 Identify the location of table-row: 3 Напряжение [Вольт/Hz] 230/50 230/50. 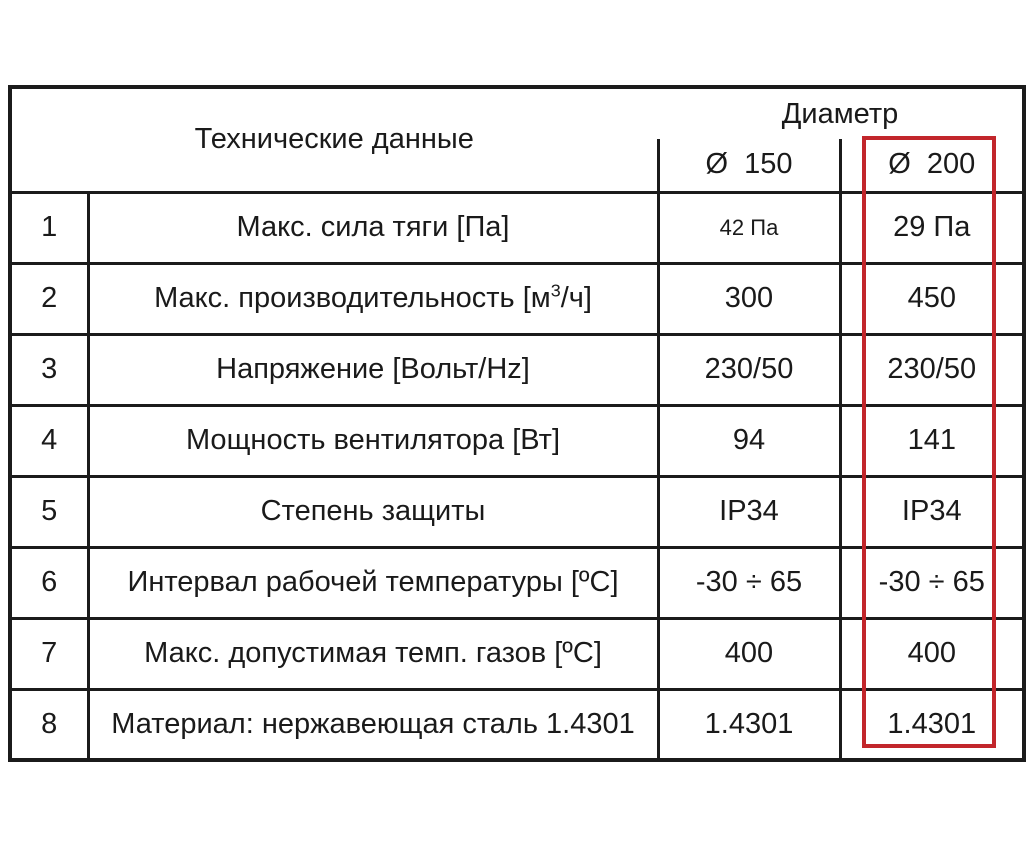
(517, 369).